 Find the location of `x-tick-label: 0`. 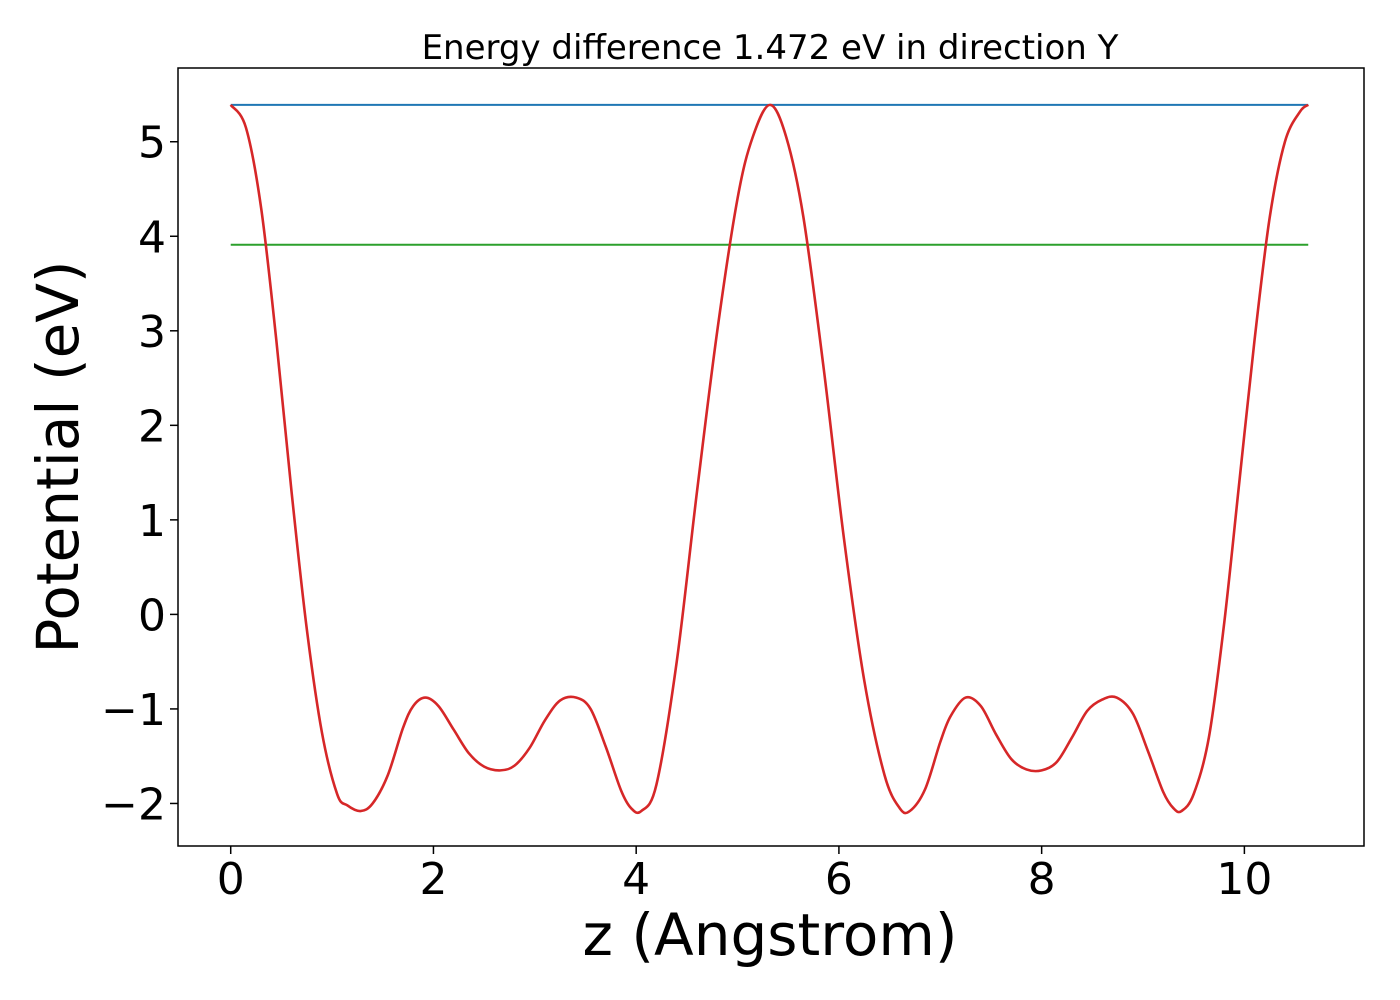

x-tick-label: 0 is located at coordinates (231, 879).